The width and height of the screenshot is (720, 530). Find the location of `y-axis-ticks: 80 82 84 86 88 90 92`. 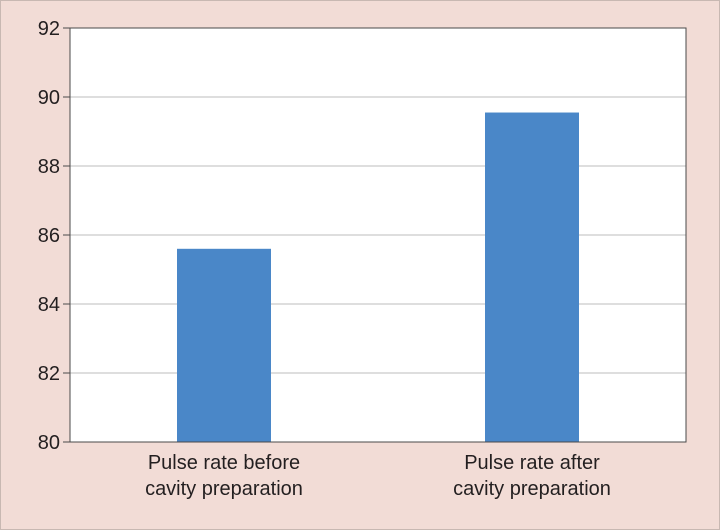

y-axis-ticks: 80 82 84 86 88 90 92 is located at coordinates (54, 236).